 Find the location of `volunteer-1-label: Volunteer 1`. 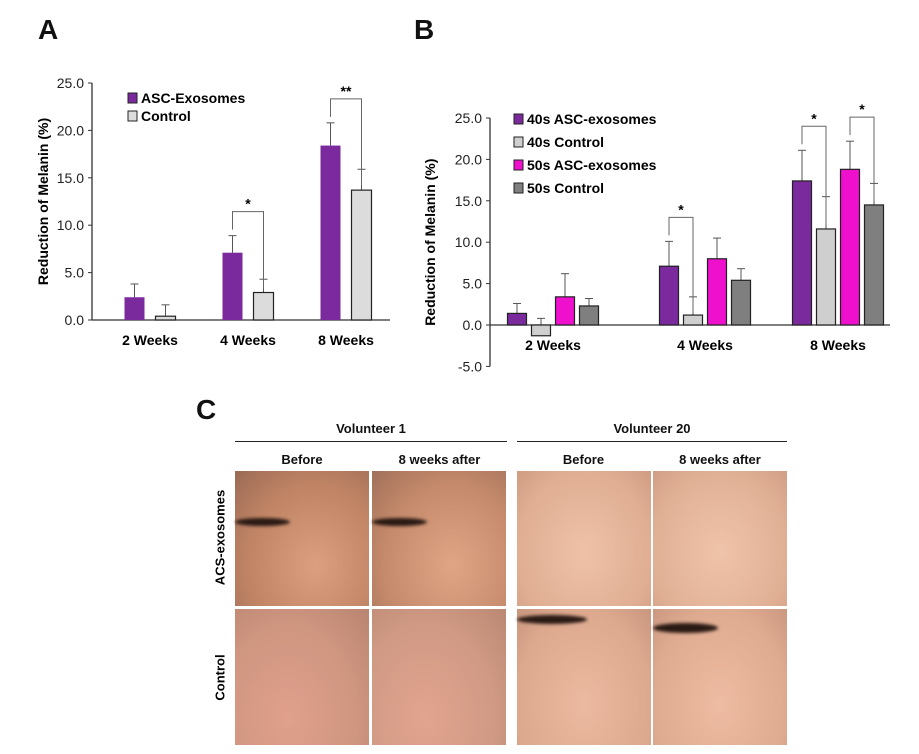

volunteer-1-label: Volunteer 1 is located at coordinates (371, 428).